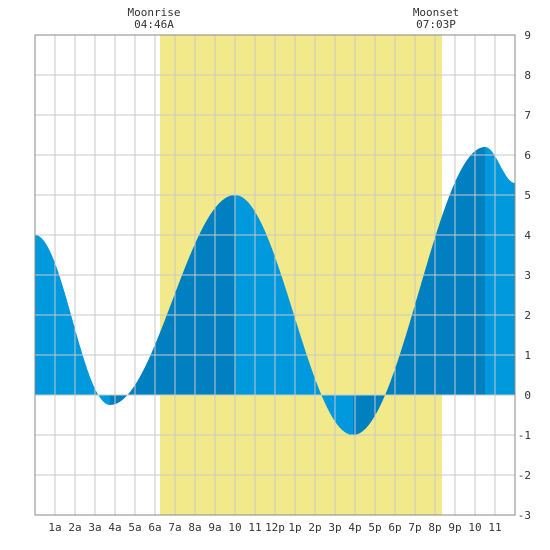 The height and width of the screenshot is (550, 550). I want to click on y-axis-labels: -3 -2 -1 0 1 2 3 4 5 6 7 8 9, so click(525, 275).